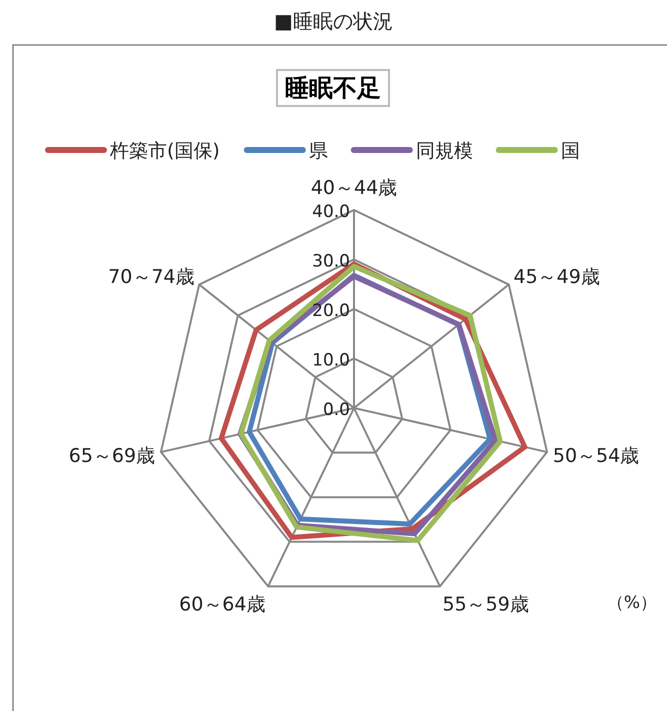 This screenshot has height=711, width=667. Describe the element at coordinates (331, 311) in the screenshot. I see `y-tick-label: 20.0` at that location.